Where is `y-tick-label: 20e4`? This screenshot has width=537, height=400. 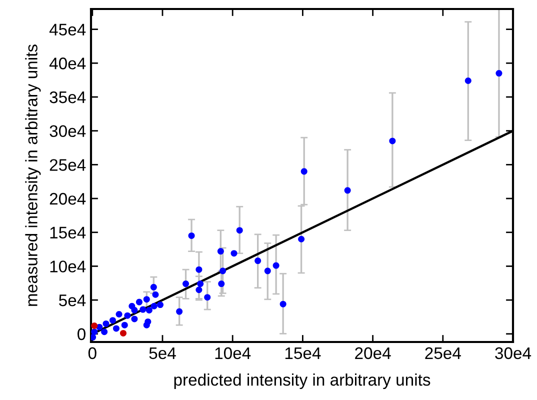 y-tick-label: 20e4 is located at coordinates (68, 198).